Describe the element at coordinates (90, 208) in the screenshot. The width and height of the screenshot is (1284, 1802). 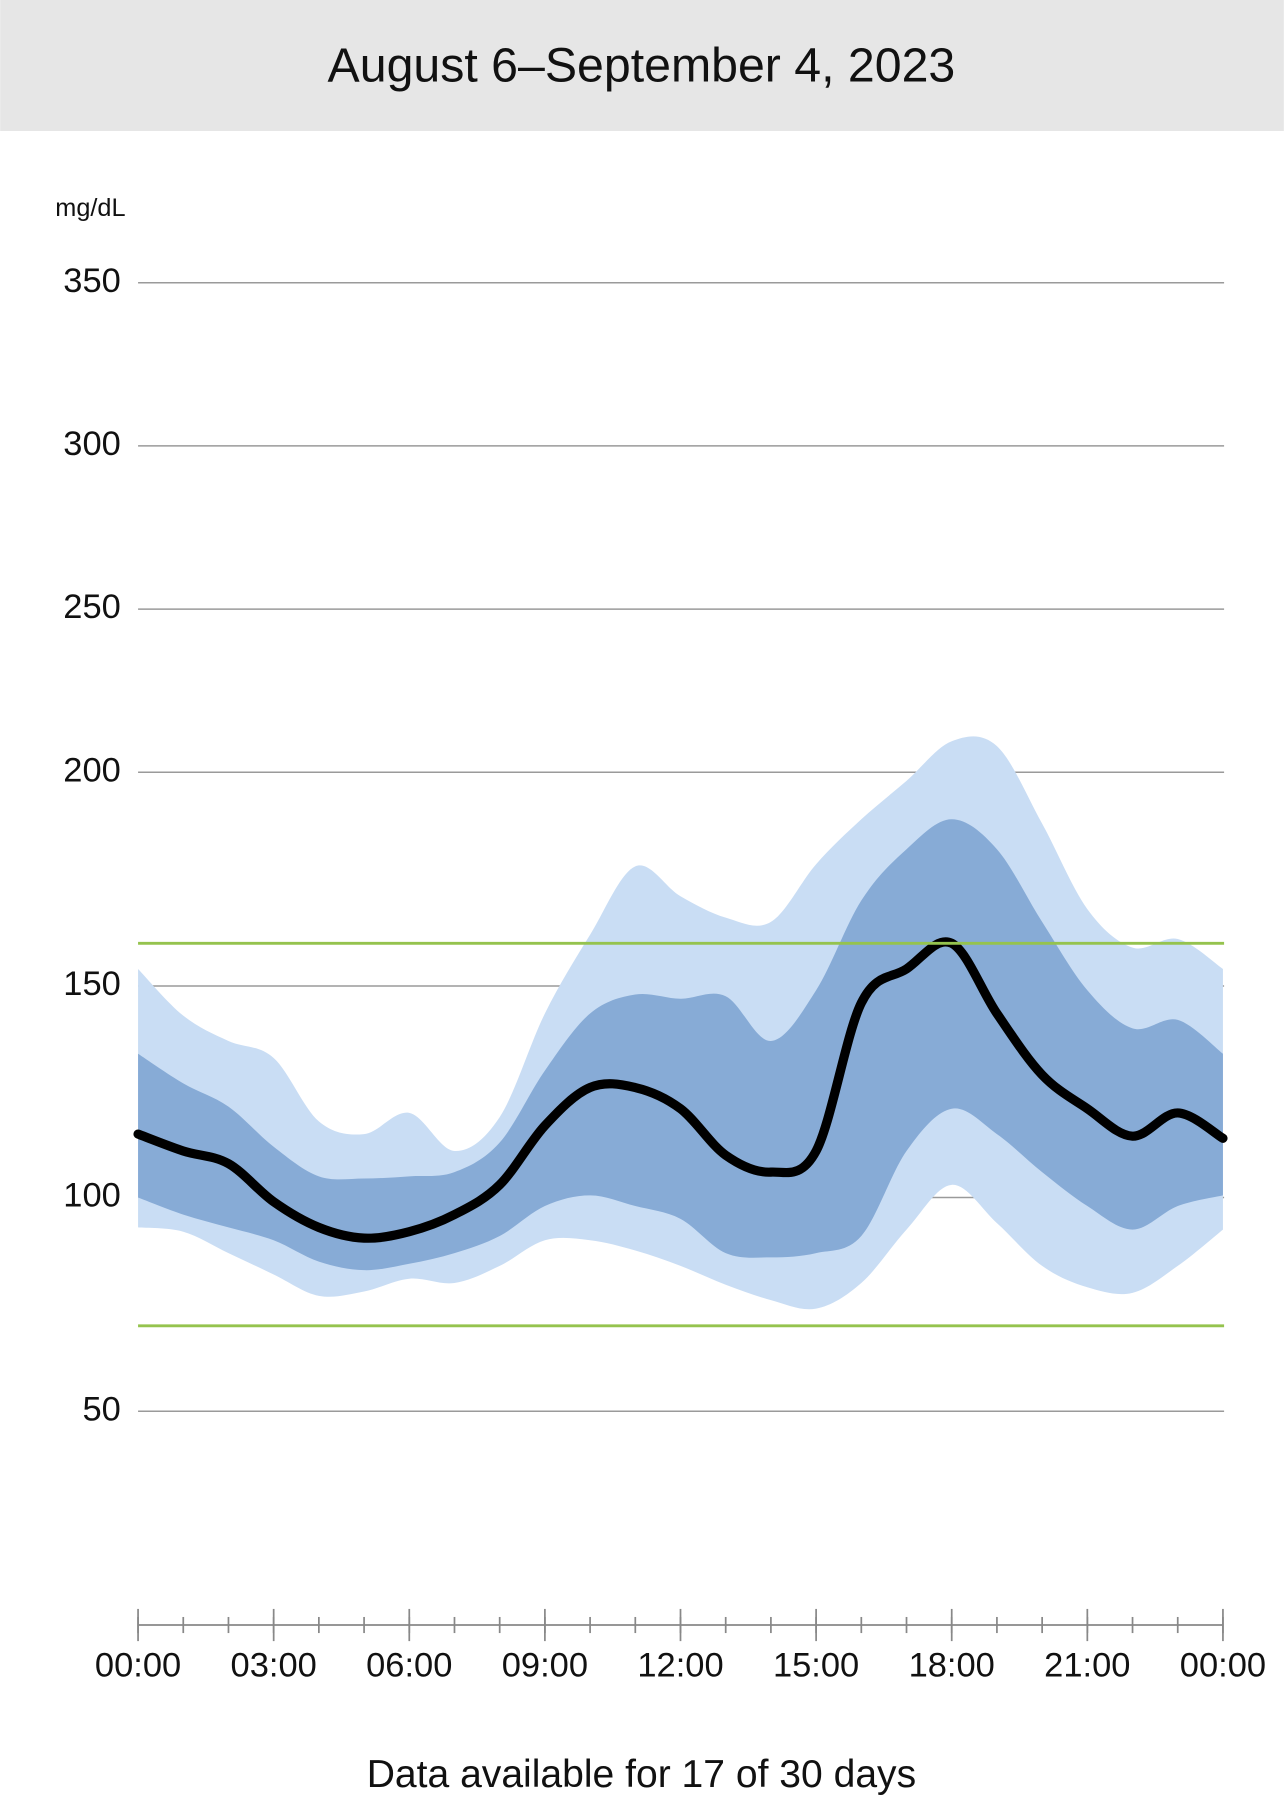
I see `y-axis-label: mg/dL` at that location.